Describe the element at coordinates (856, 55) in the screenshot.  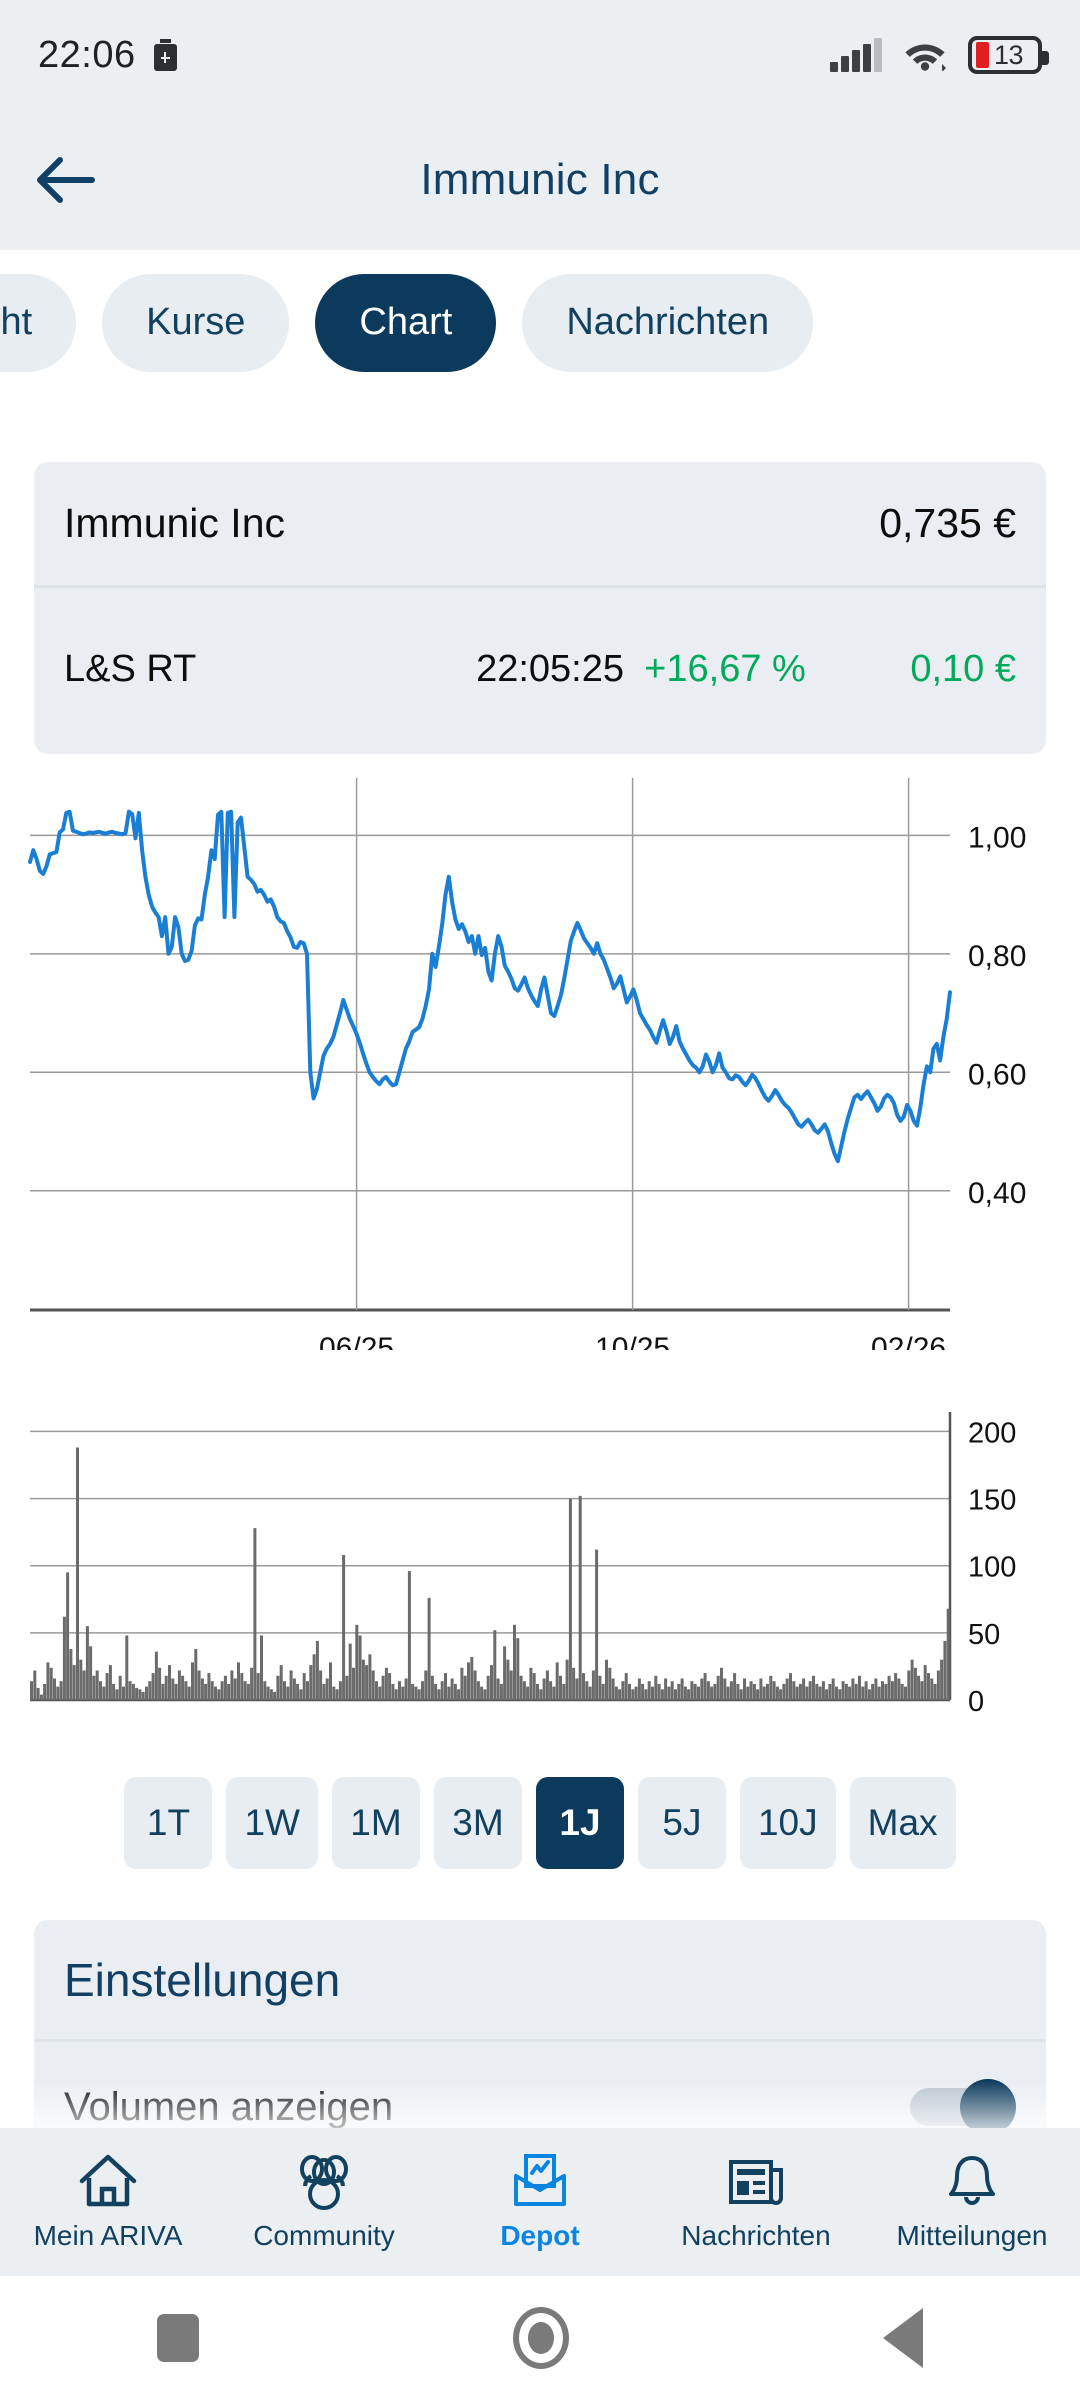
I see `signal-bars-icon` at that location.